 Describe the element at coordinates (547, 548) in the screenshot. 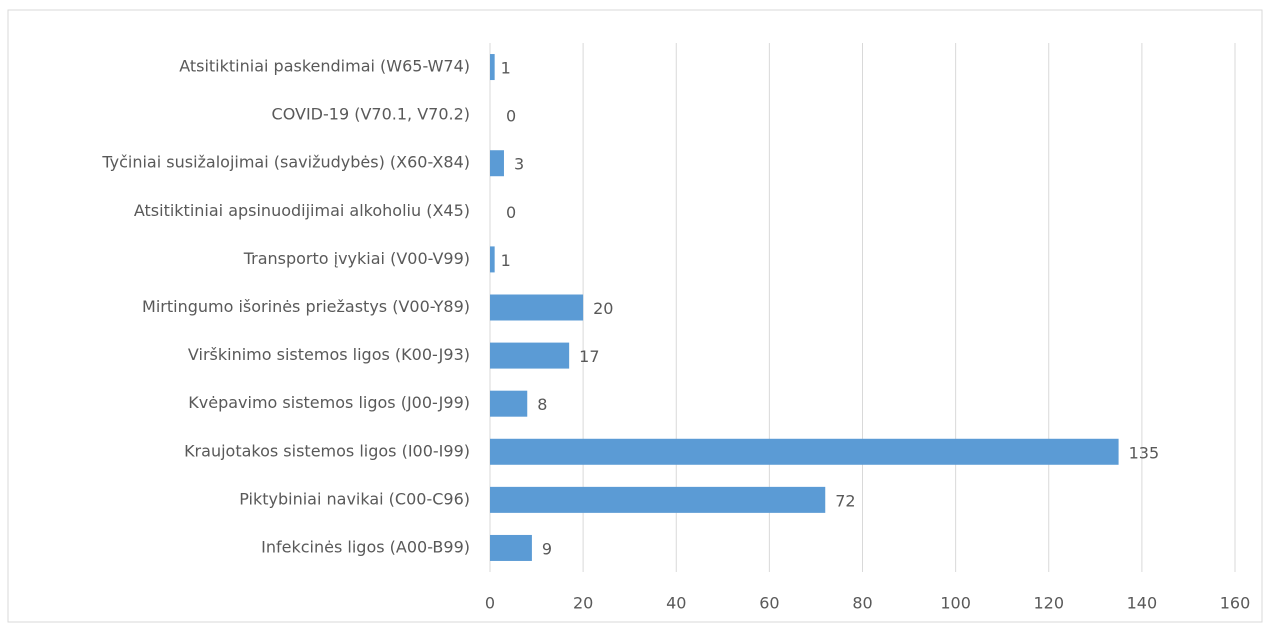

I see `data-label: 9` at that location.